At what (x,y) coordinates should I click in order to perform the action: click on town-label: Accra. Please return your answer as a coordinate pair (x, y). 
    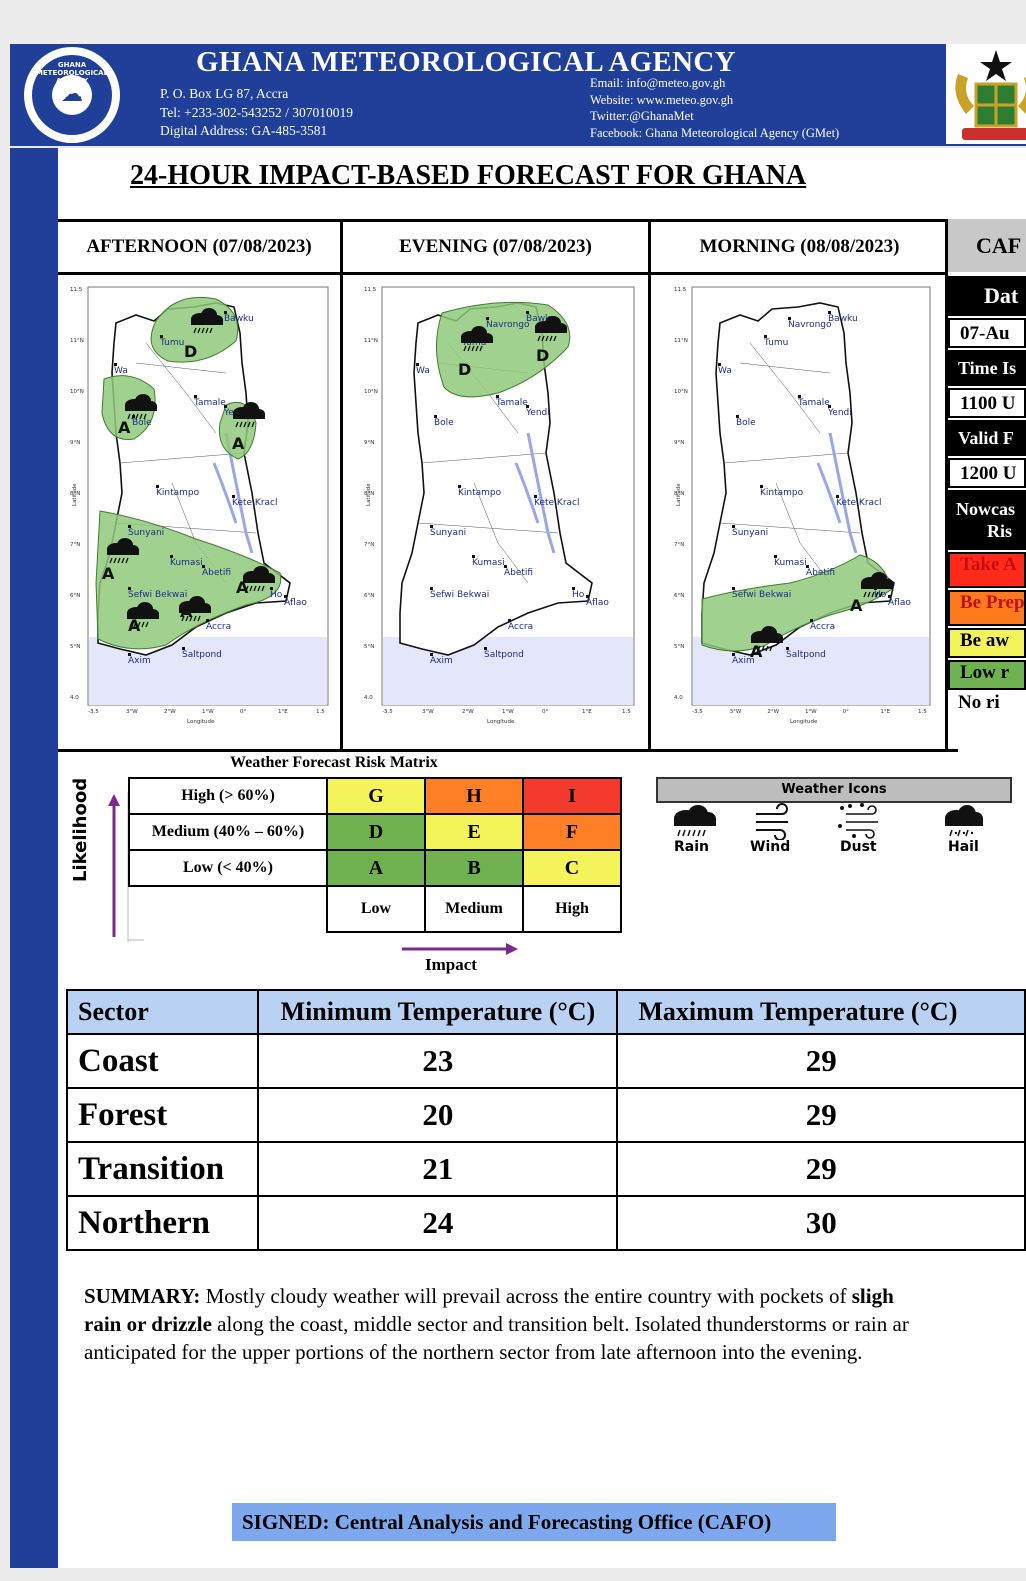
    Looking at the image, I should click on (822, 627).